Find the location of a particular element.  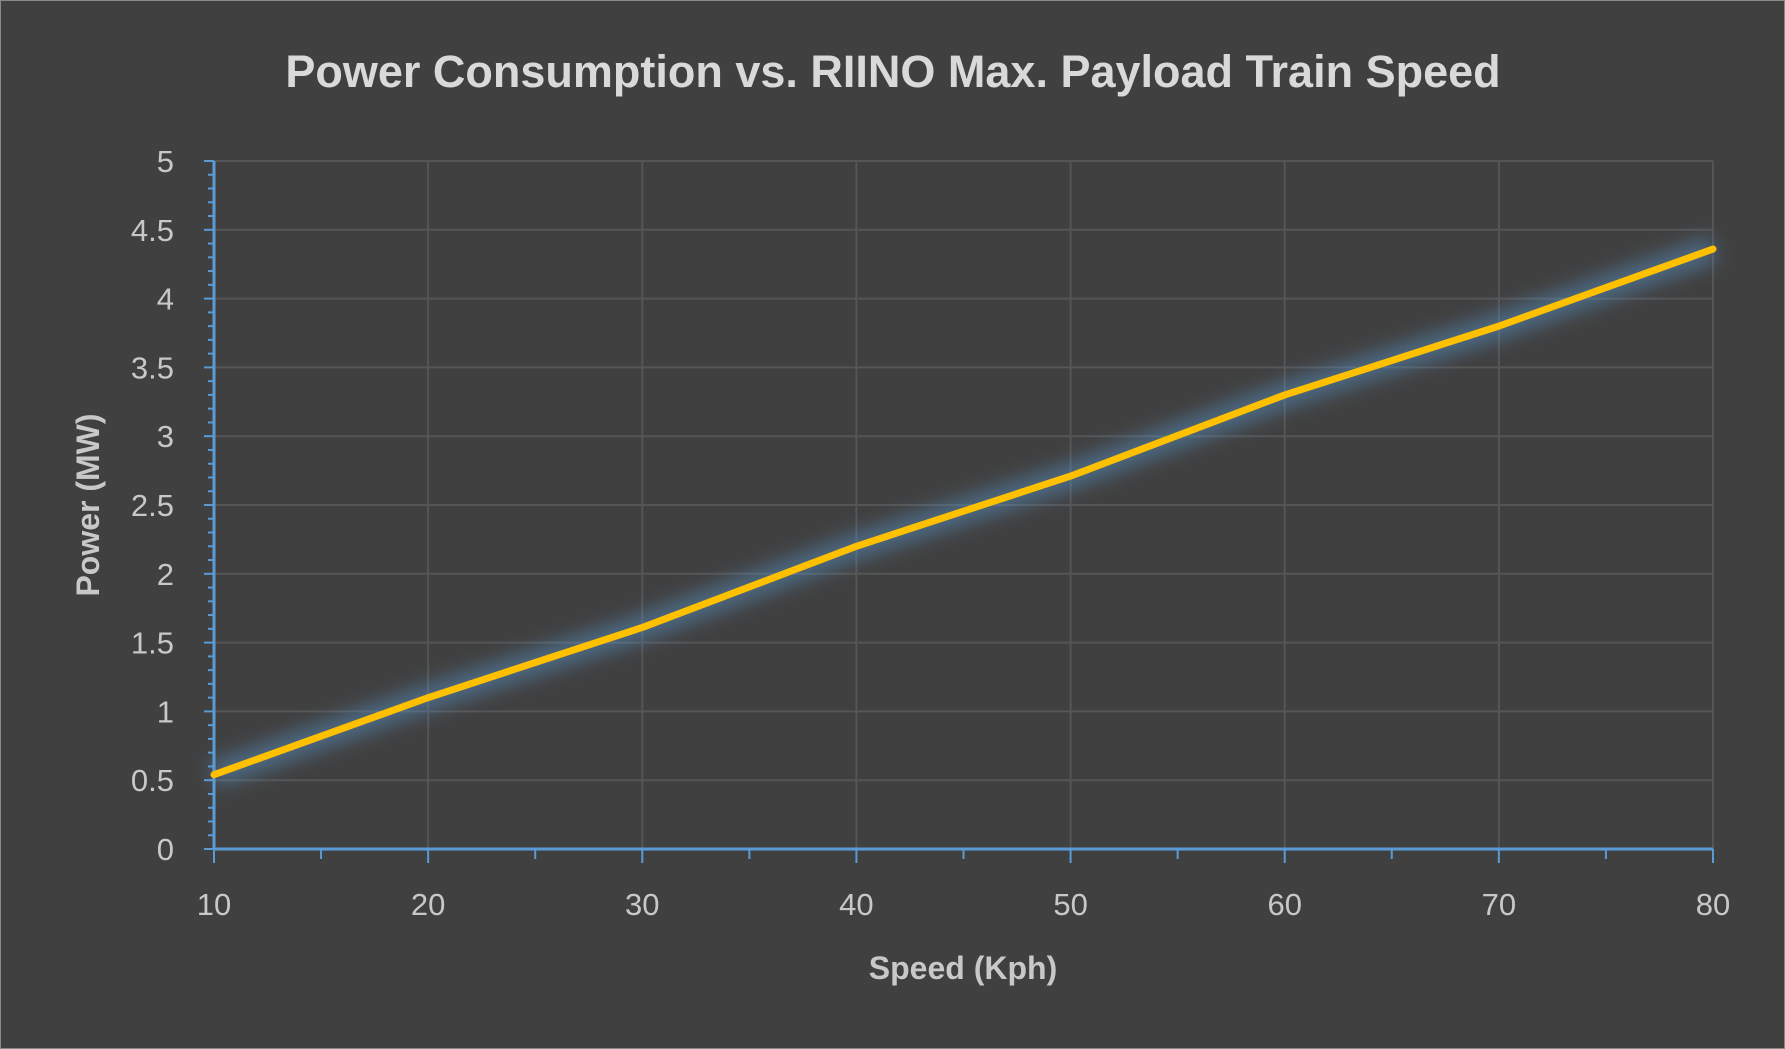

y-tick-label: 1.5 is located at coordinates (152, 643).